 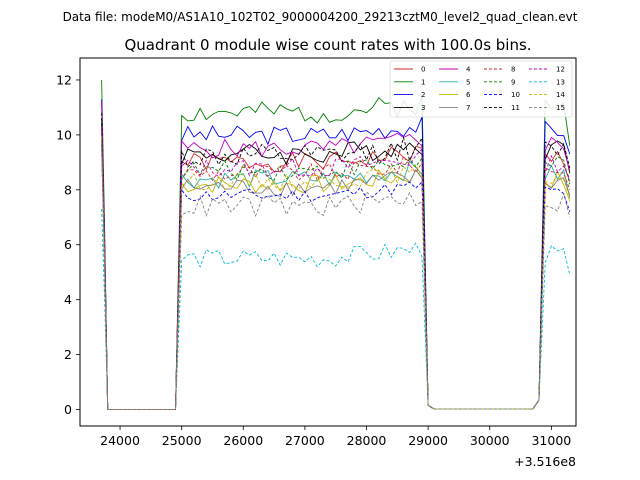 What do you see at coordinates (367, 440) in the screenshot?
I see `x-tick-label: 28000` at bounding box center [367, 440].